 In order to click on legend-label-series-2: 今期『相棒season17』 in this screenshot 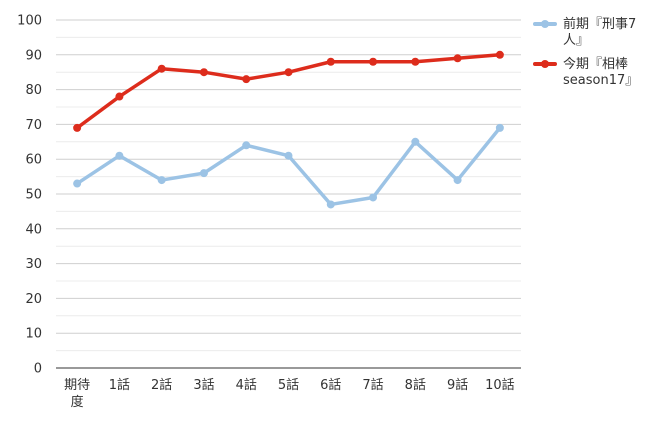, I will do `click(601, 72)`.